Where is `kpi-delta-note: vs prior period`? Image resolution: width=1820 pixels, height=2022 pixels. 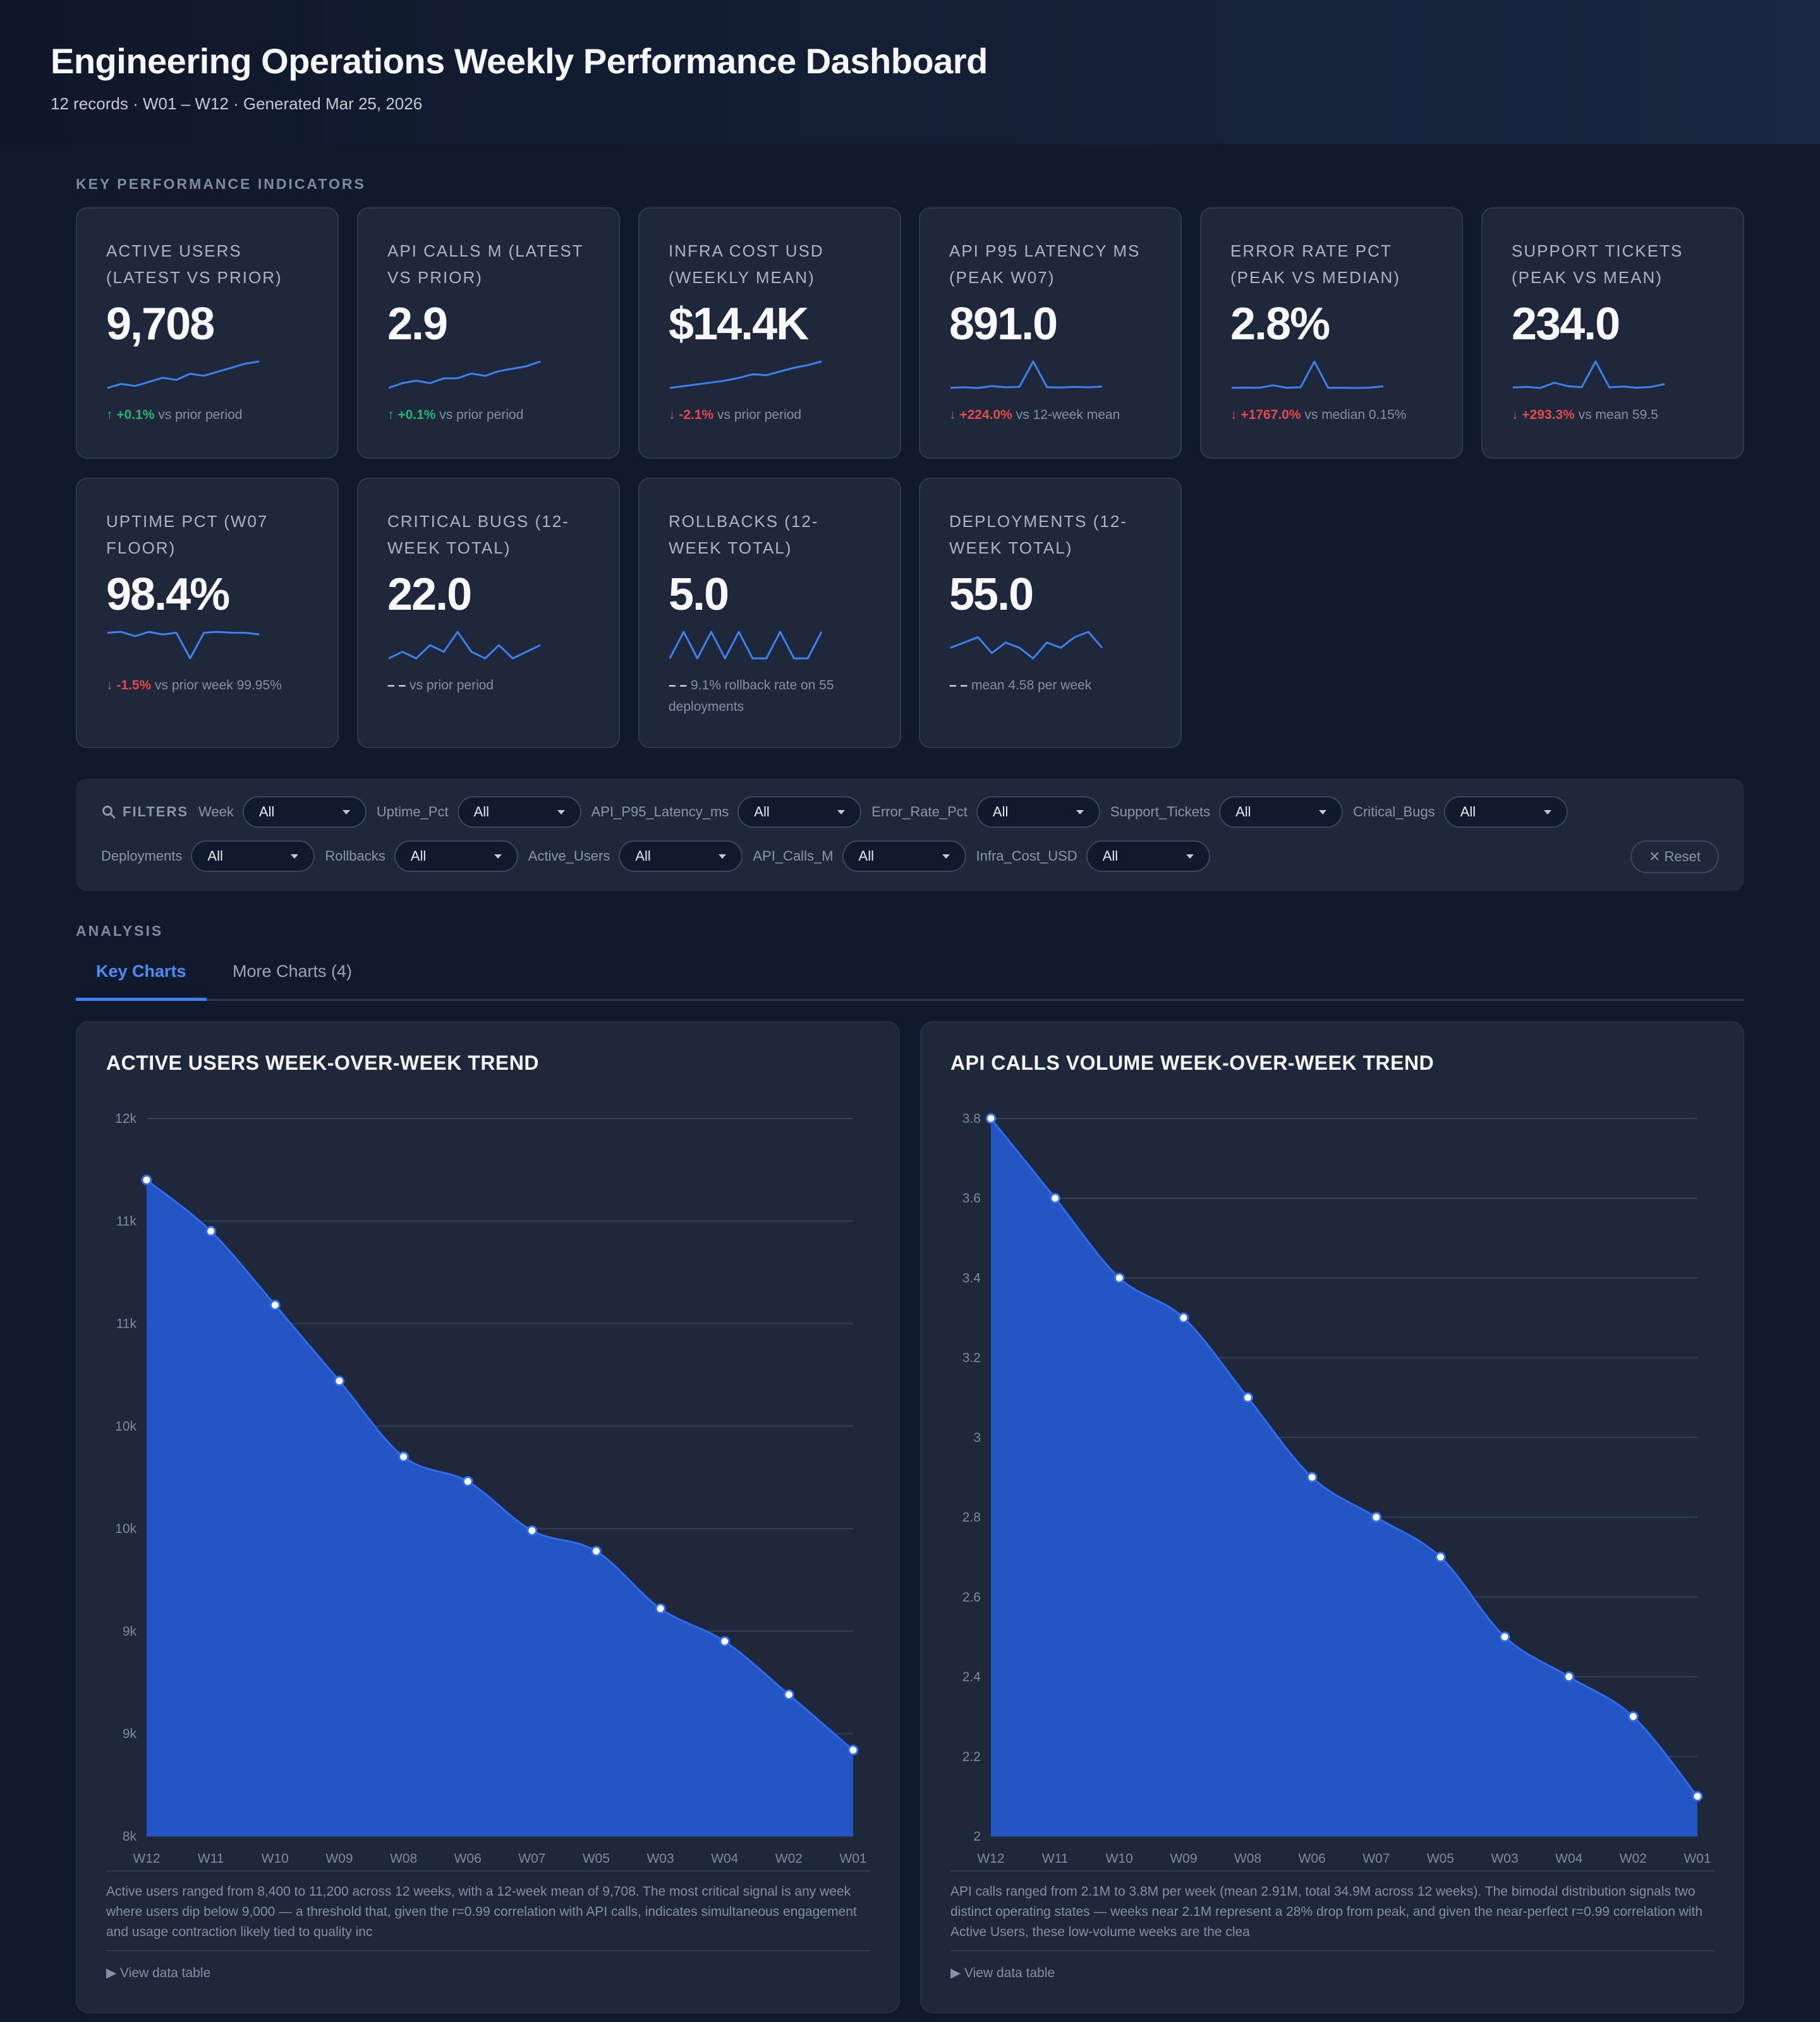
kpi-delta-note: vs prior period is located at coordinates (200, 415).